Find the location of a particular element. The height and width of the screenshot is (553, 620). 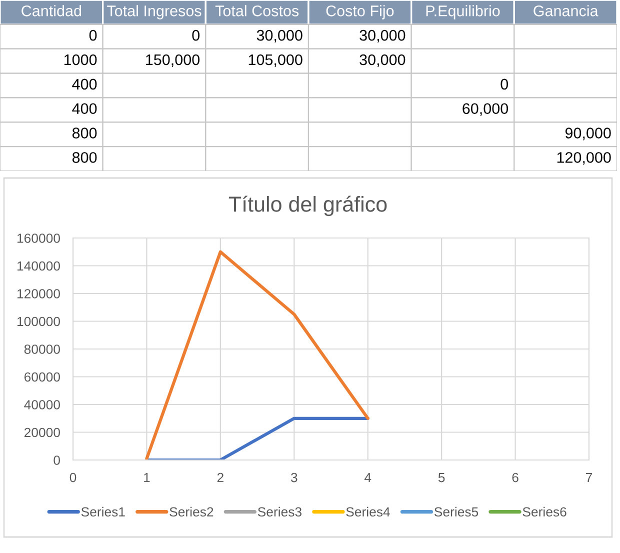

chart-title: Título del gráfico is located at coordinates (307, 206).